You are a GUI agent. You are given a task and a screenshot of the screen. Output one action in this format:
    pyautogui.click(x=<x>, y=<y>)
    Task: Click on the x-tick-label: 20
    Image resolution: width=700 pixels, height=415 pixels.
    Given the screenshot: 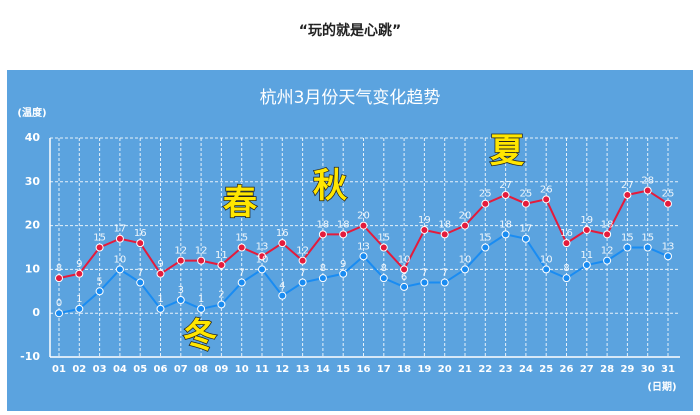 What is the action you would take?
    pyautogui.click(x=445, y=369)
    